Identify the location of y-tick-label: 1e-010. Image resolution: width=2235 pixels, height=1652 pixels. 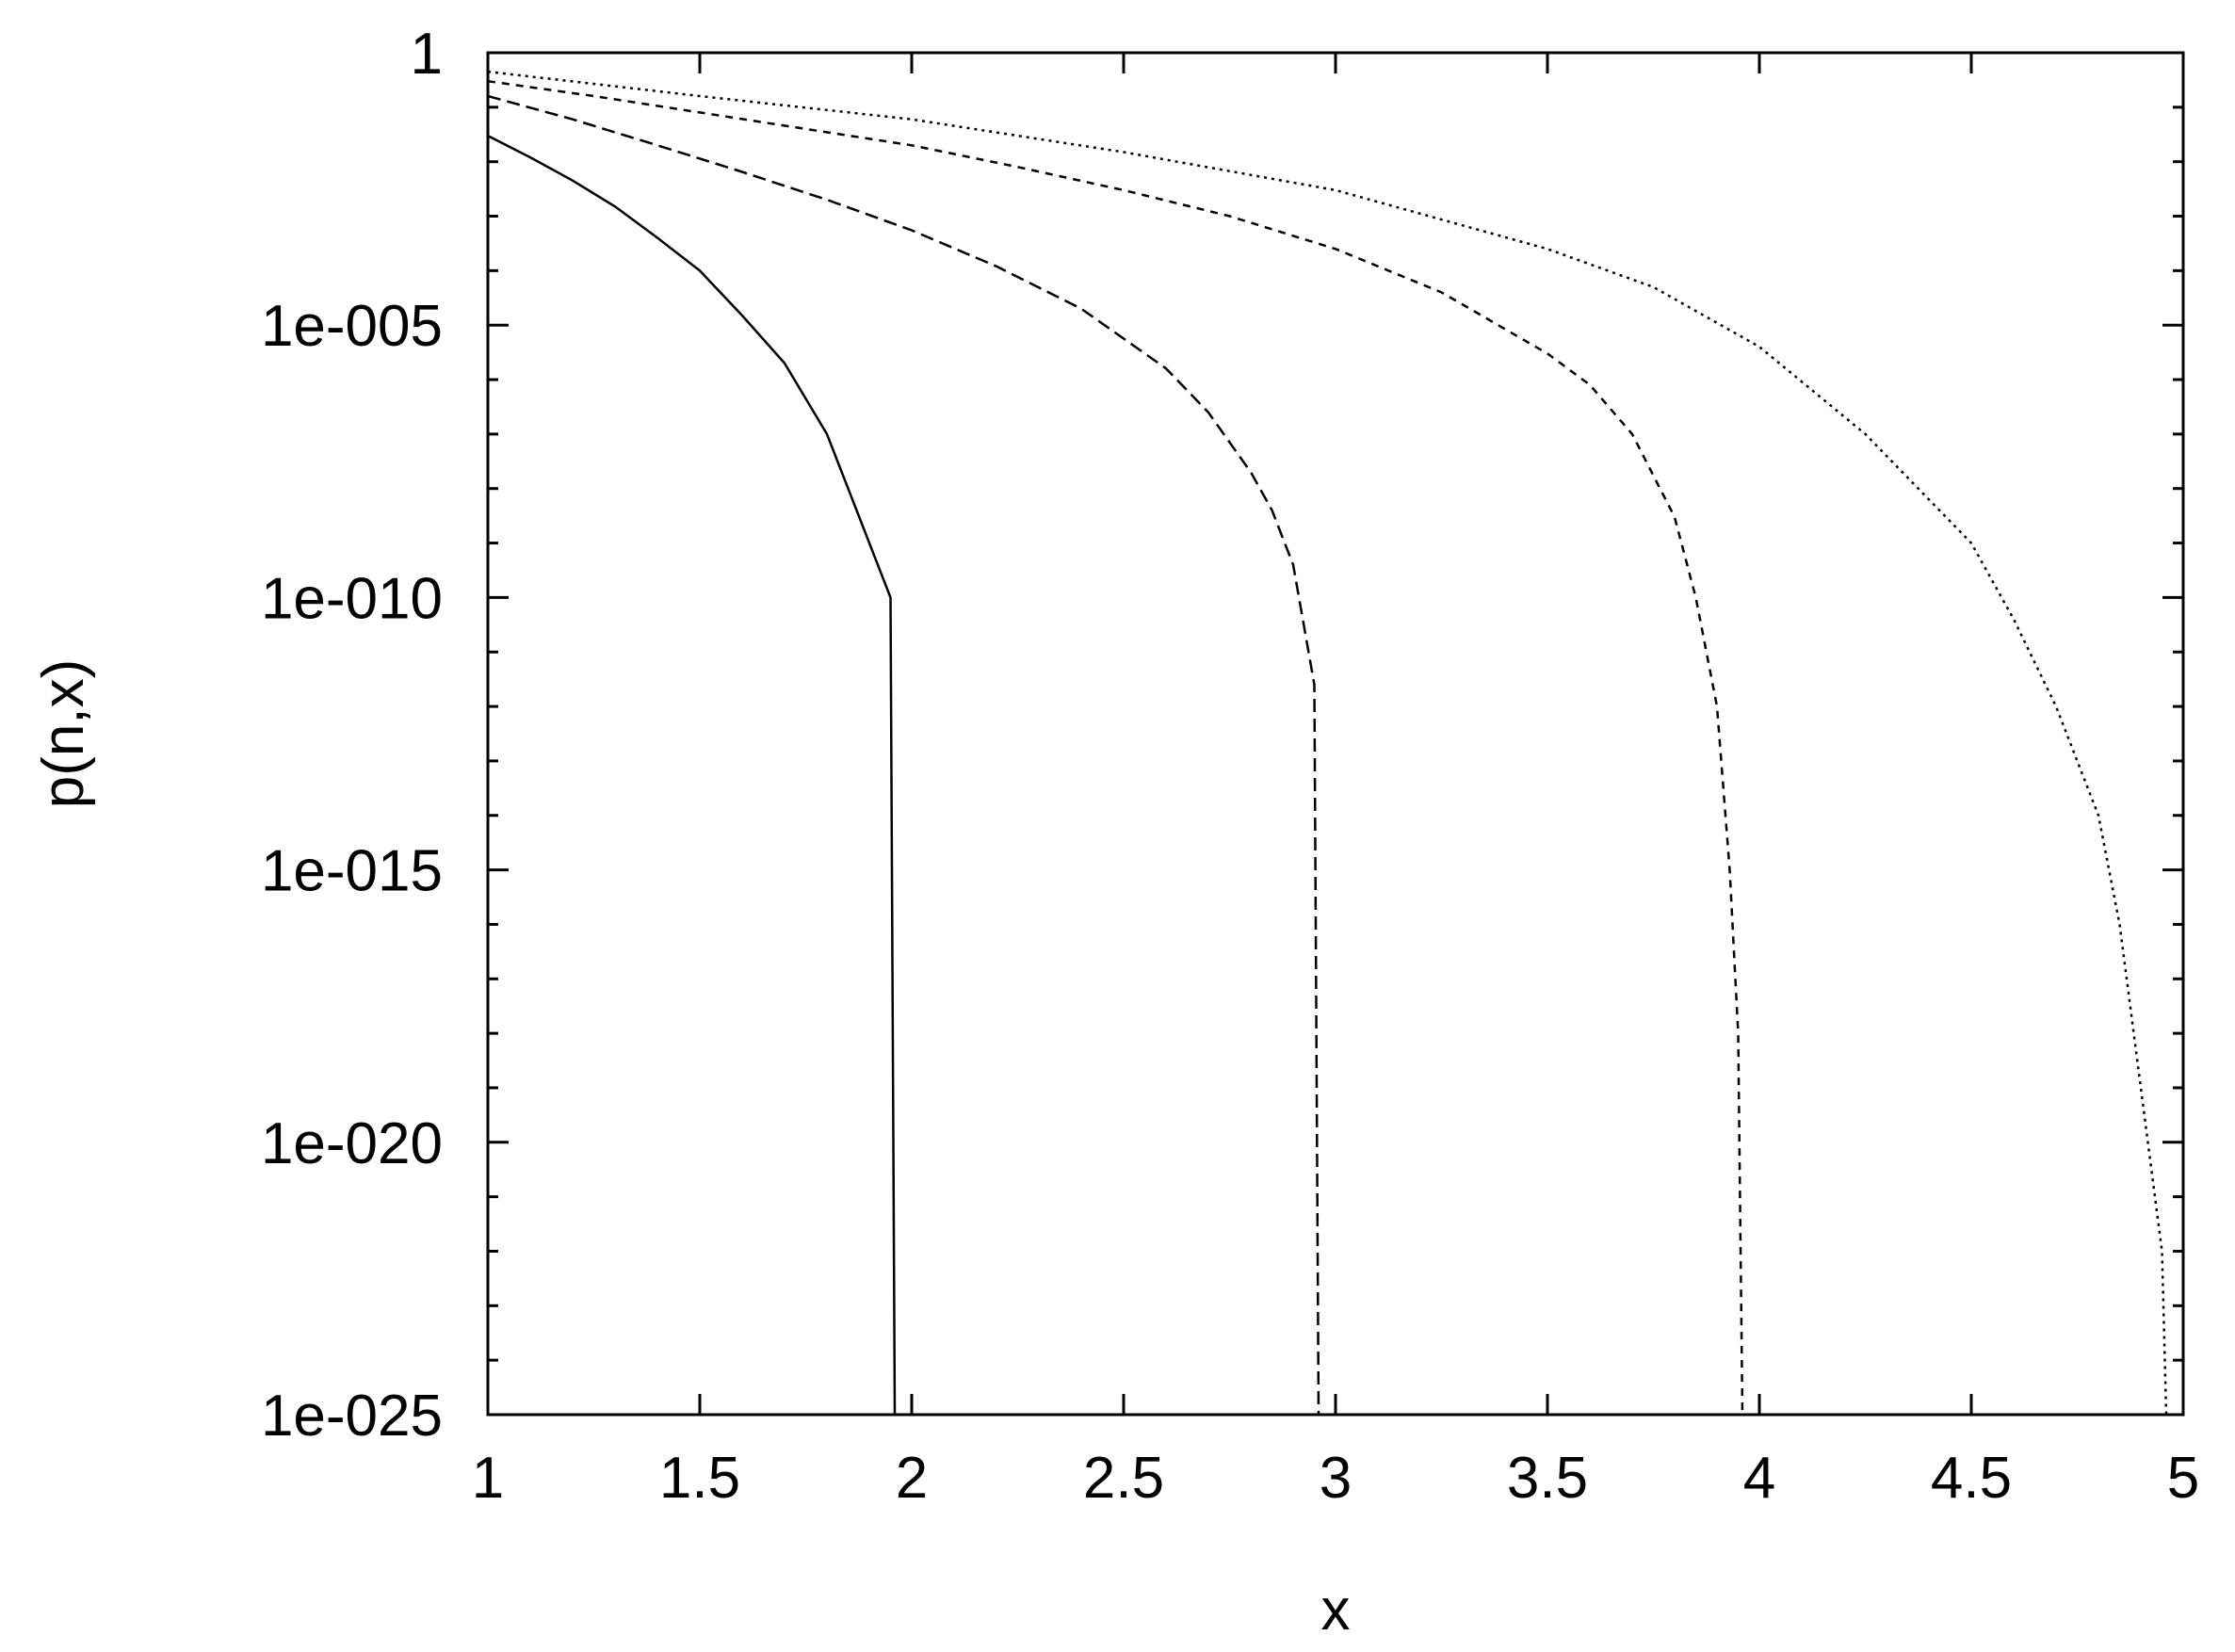
(352, 598).